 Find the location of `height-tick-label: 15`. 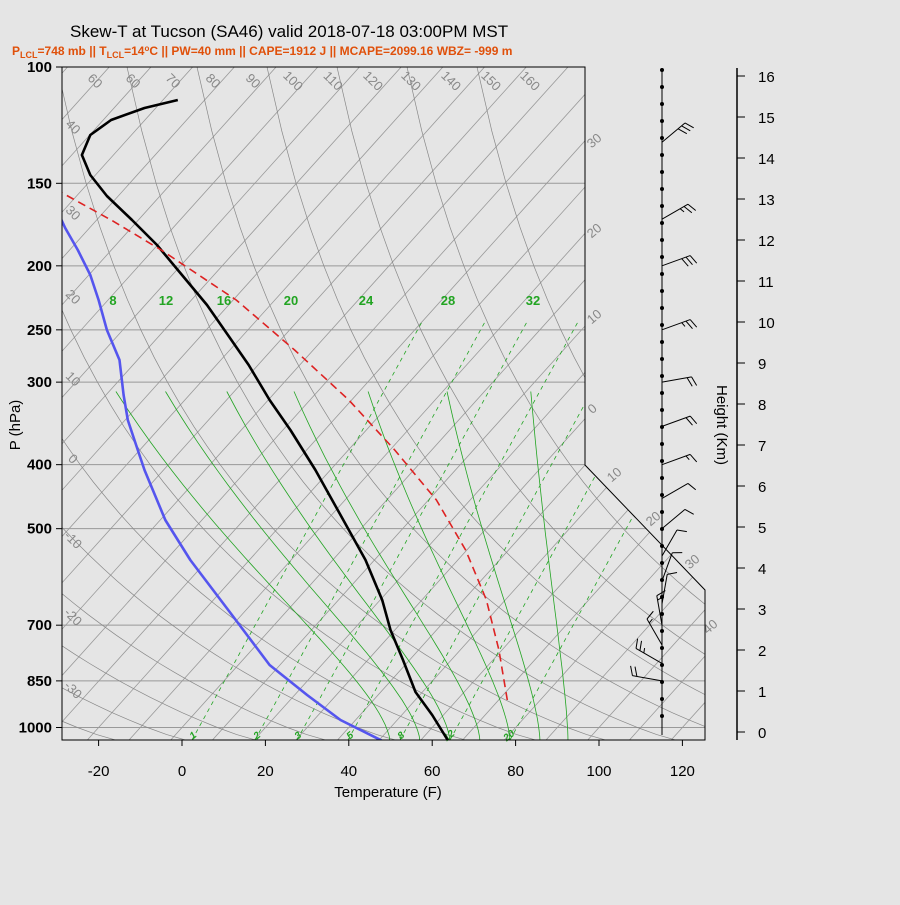

height-tick-label: 15 is located at coordinates (766, 118).